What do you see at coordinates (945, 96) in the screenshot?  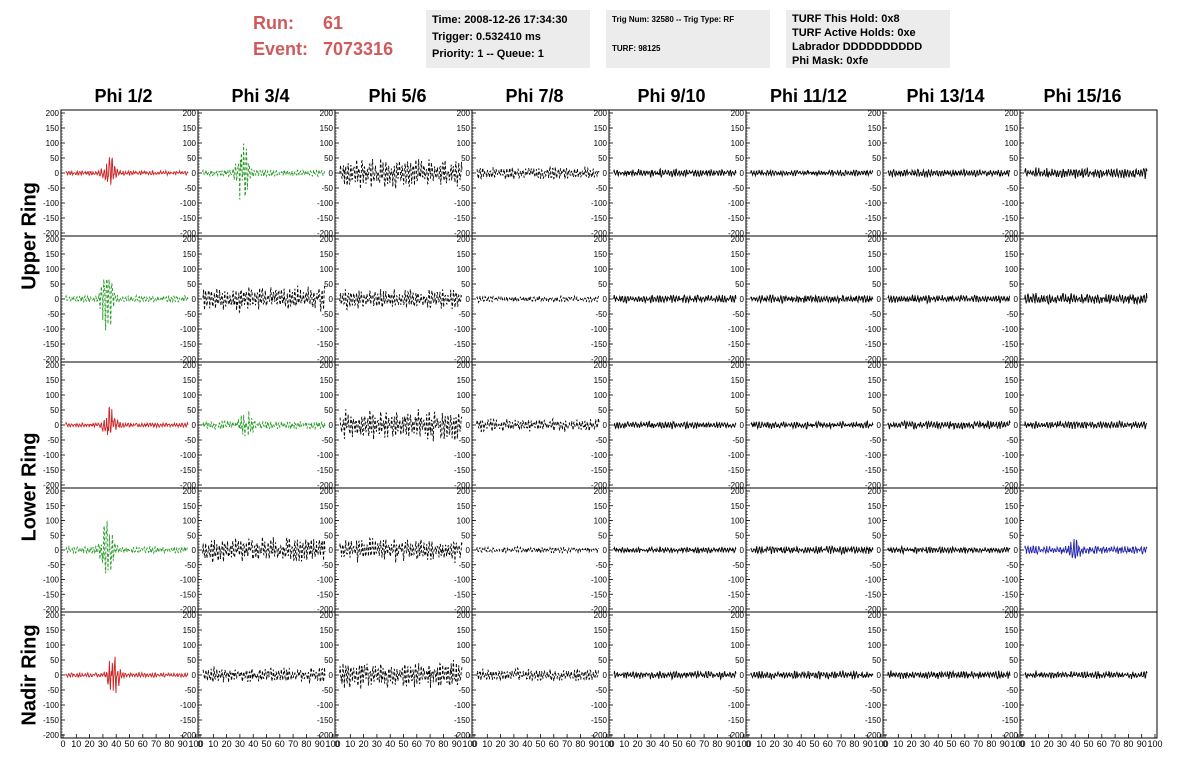 I see `column-header-phi-13-14: Phi 13/14` at bounding box center [945, 96].